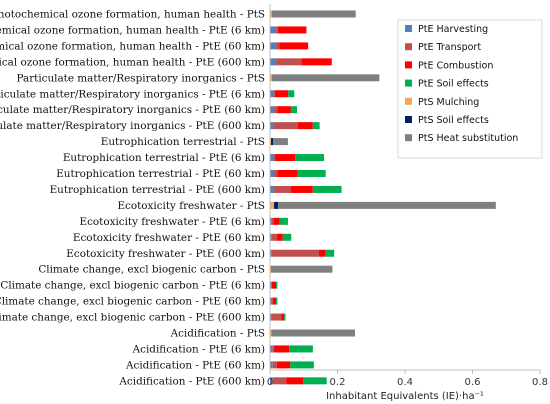 The height and width of the screenshot is (404, 550). What do you see at coordinates (473, 382) in the screenshot?
I see `x-tick-label: 0.6` at bounding box center [473, 382].